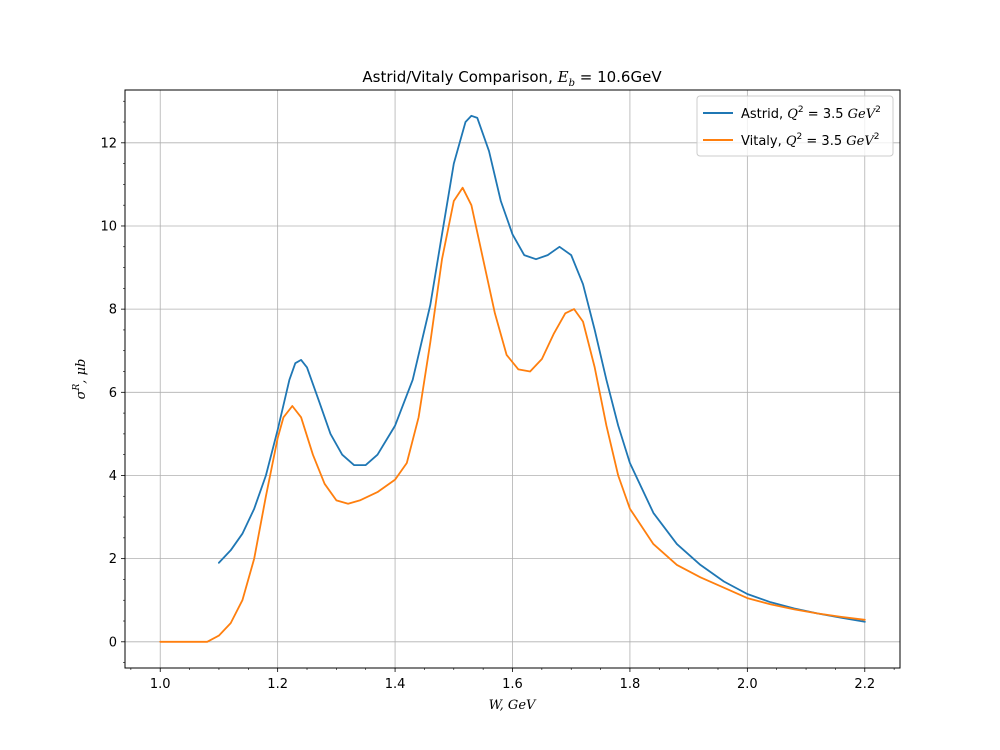  What do you see at coordinates (112, 381) in the screenshot?
I see `y-axis: 0 2 4 6 8 10 12` at bounding box center [112, 381].